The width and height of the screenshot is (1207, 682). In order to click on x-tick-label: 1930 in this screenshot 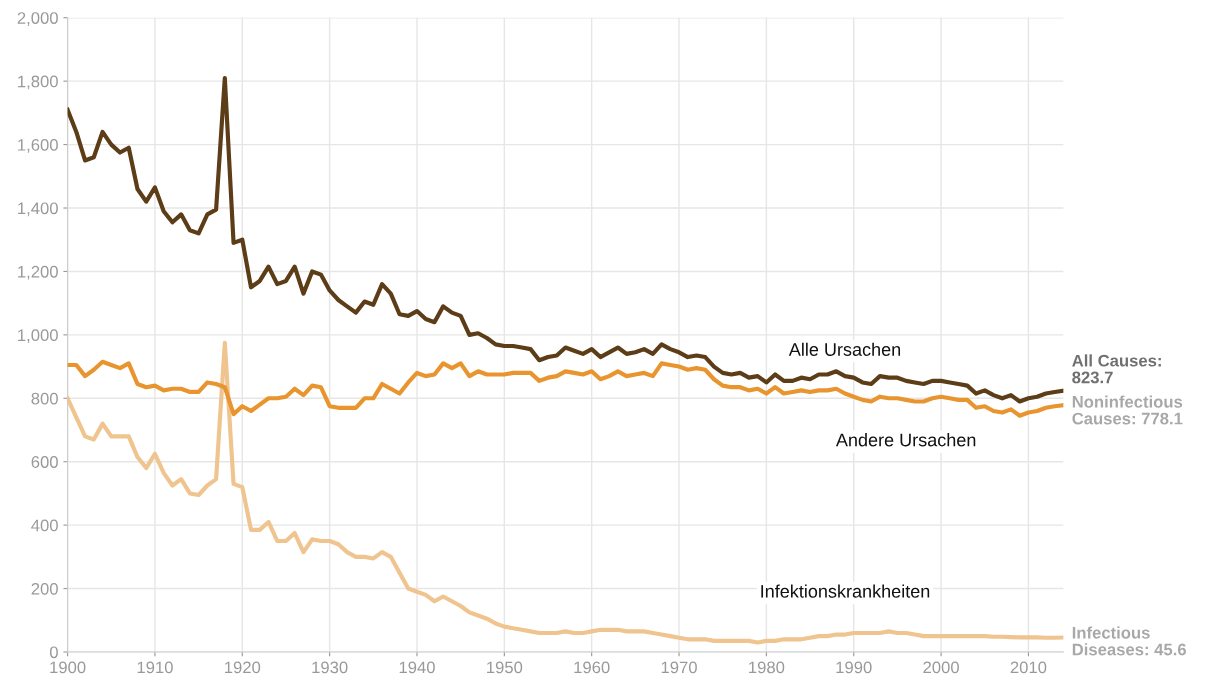, I will do `click(330, 667)`.